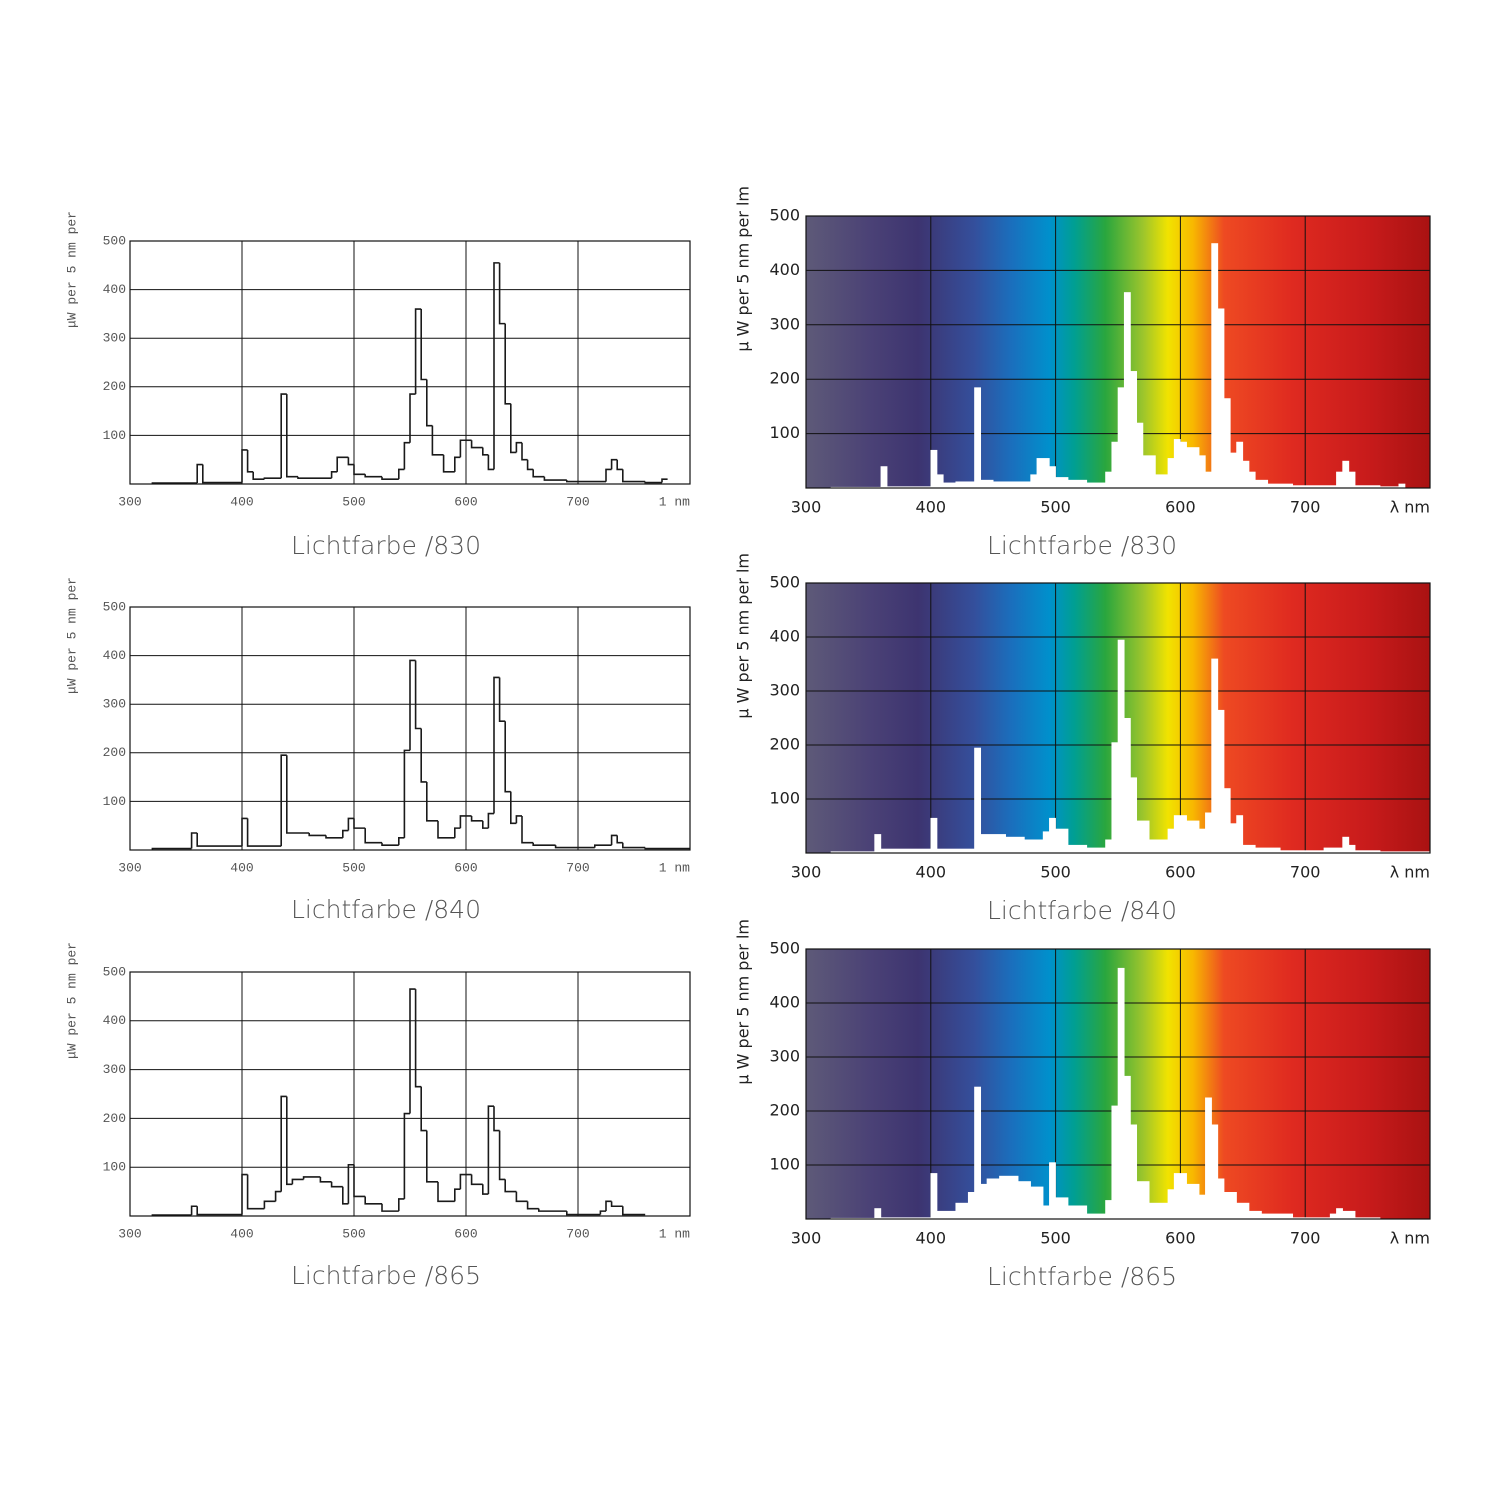  What do you see at coordinates (71, 1000) in the screenshot?
I see `y-axis-label: μW per 5 nm per` at bounding box center [71, 1000].